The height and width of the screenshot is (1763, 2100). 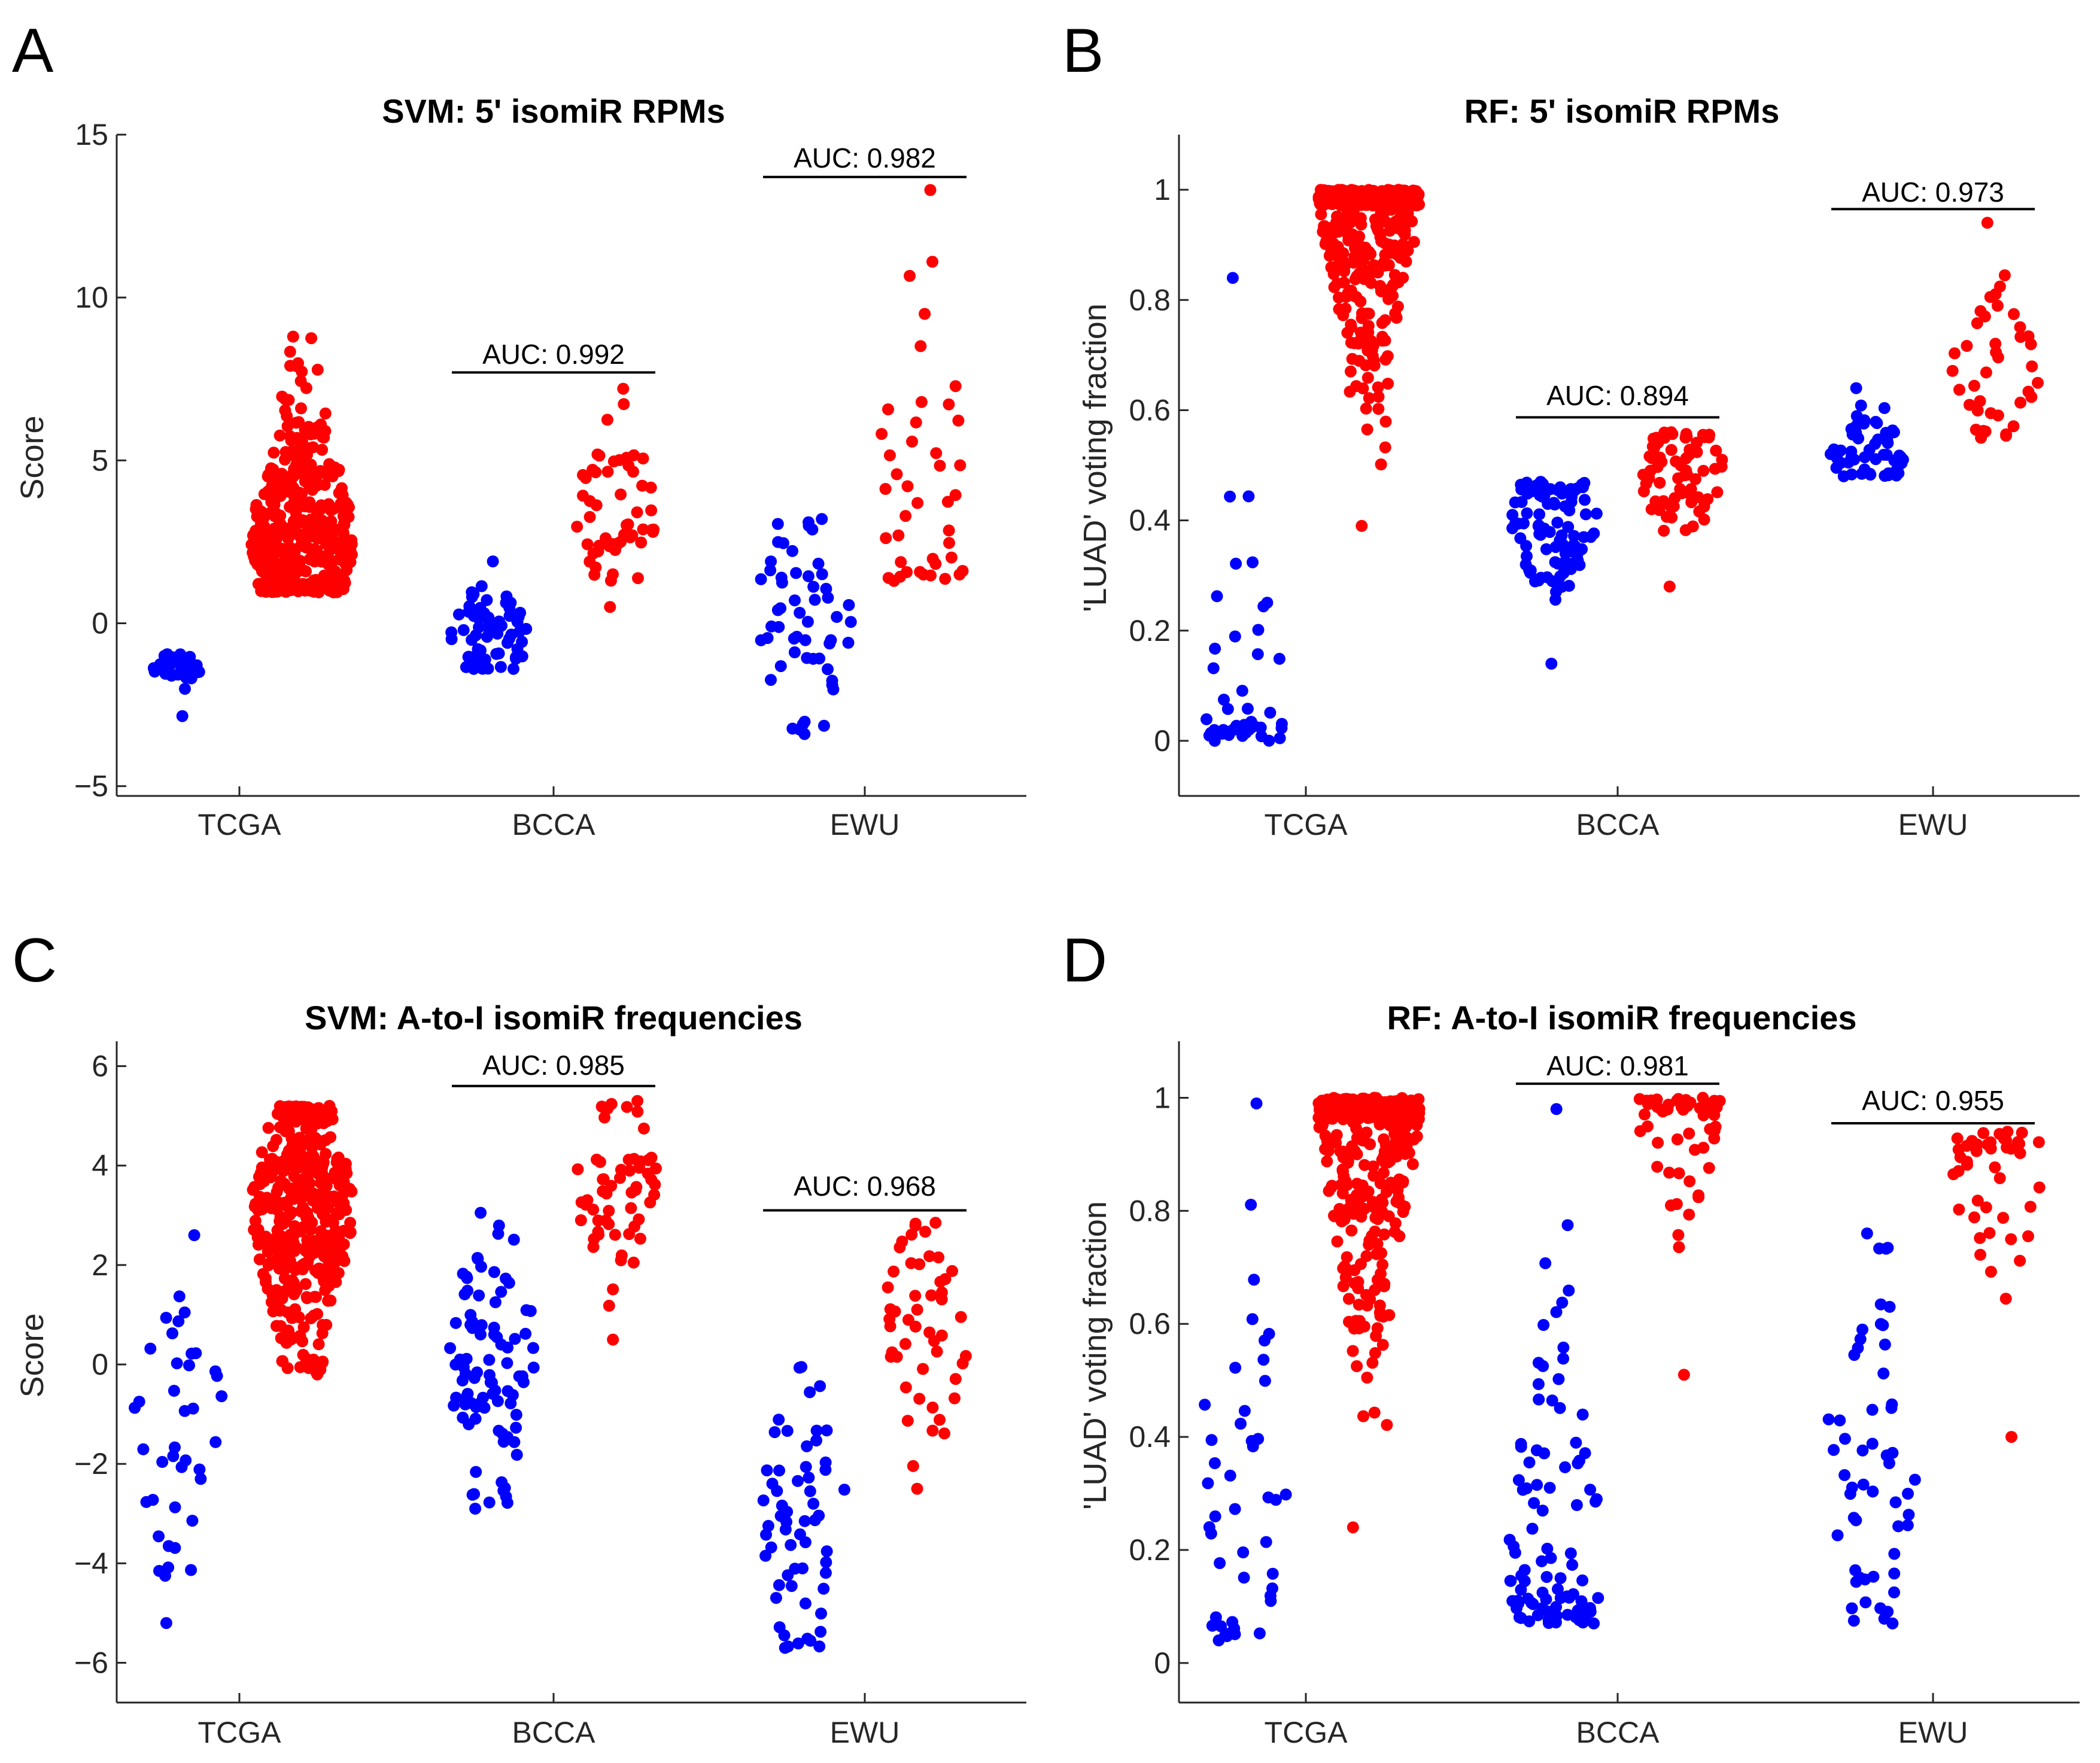 I want to click on panel-letter-b: B, so click(x=1083, y=51).